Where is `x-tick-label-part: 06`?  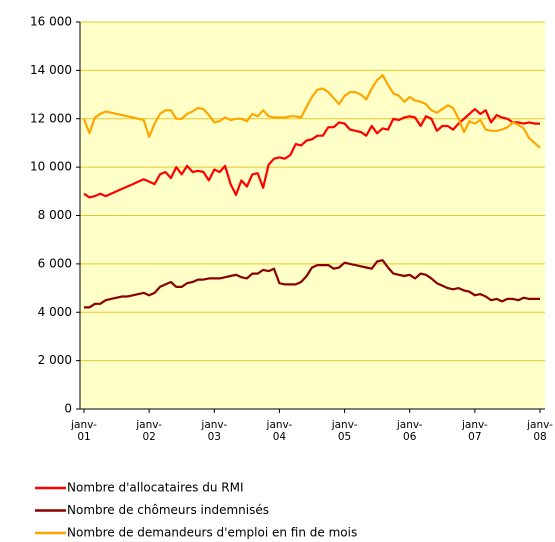
x-tick-label-part: 06 is located at coordinates (410, 437).